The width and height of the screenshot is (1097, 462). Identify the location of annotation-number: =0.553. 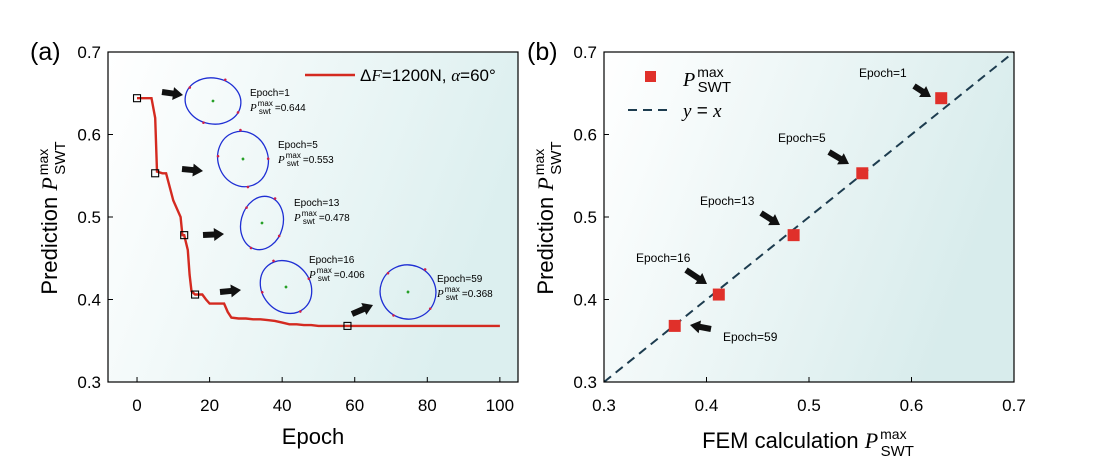
(318, 160).